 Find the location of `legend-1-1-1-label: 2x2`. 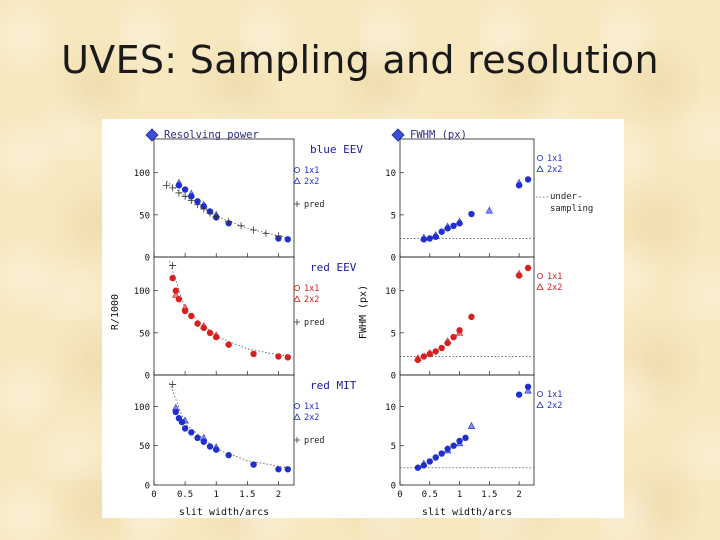

legend-1-1-1-label: 2x2 is located at coordinates (554, 288).